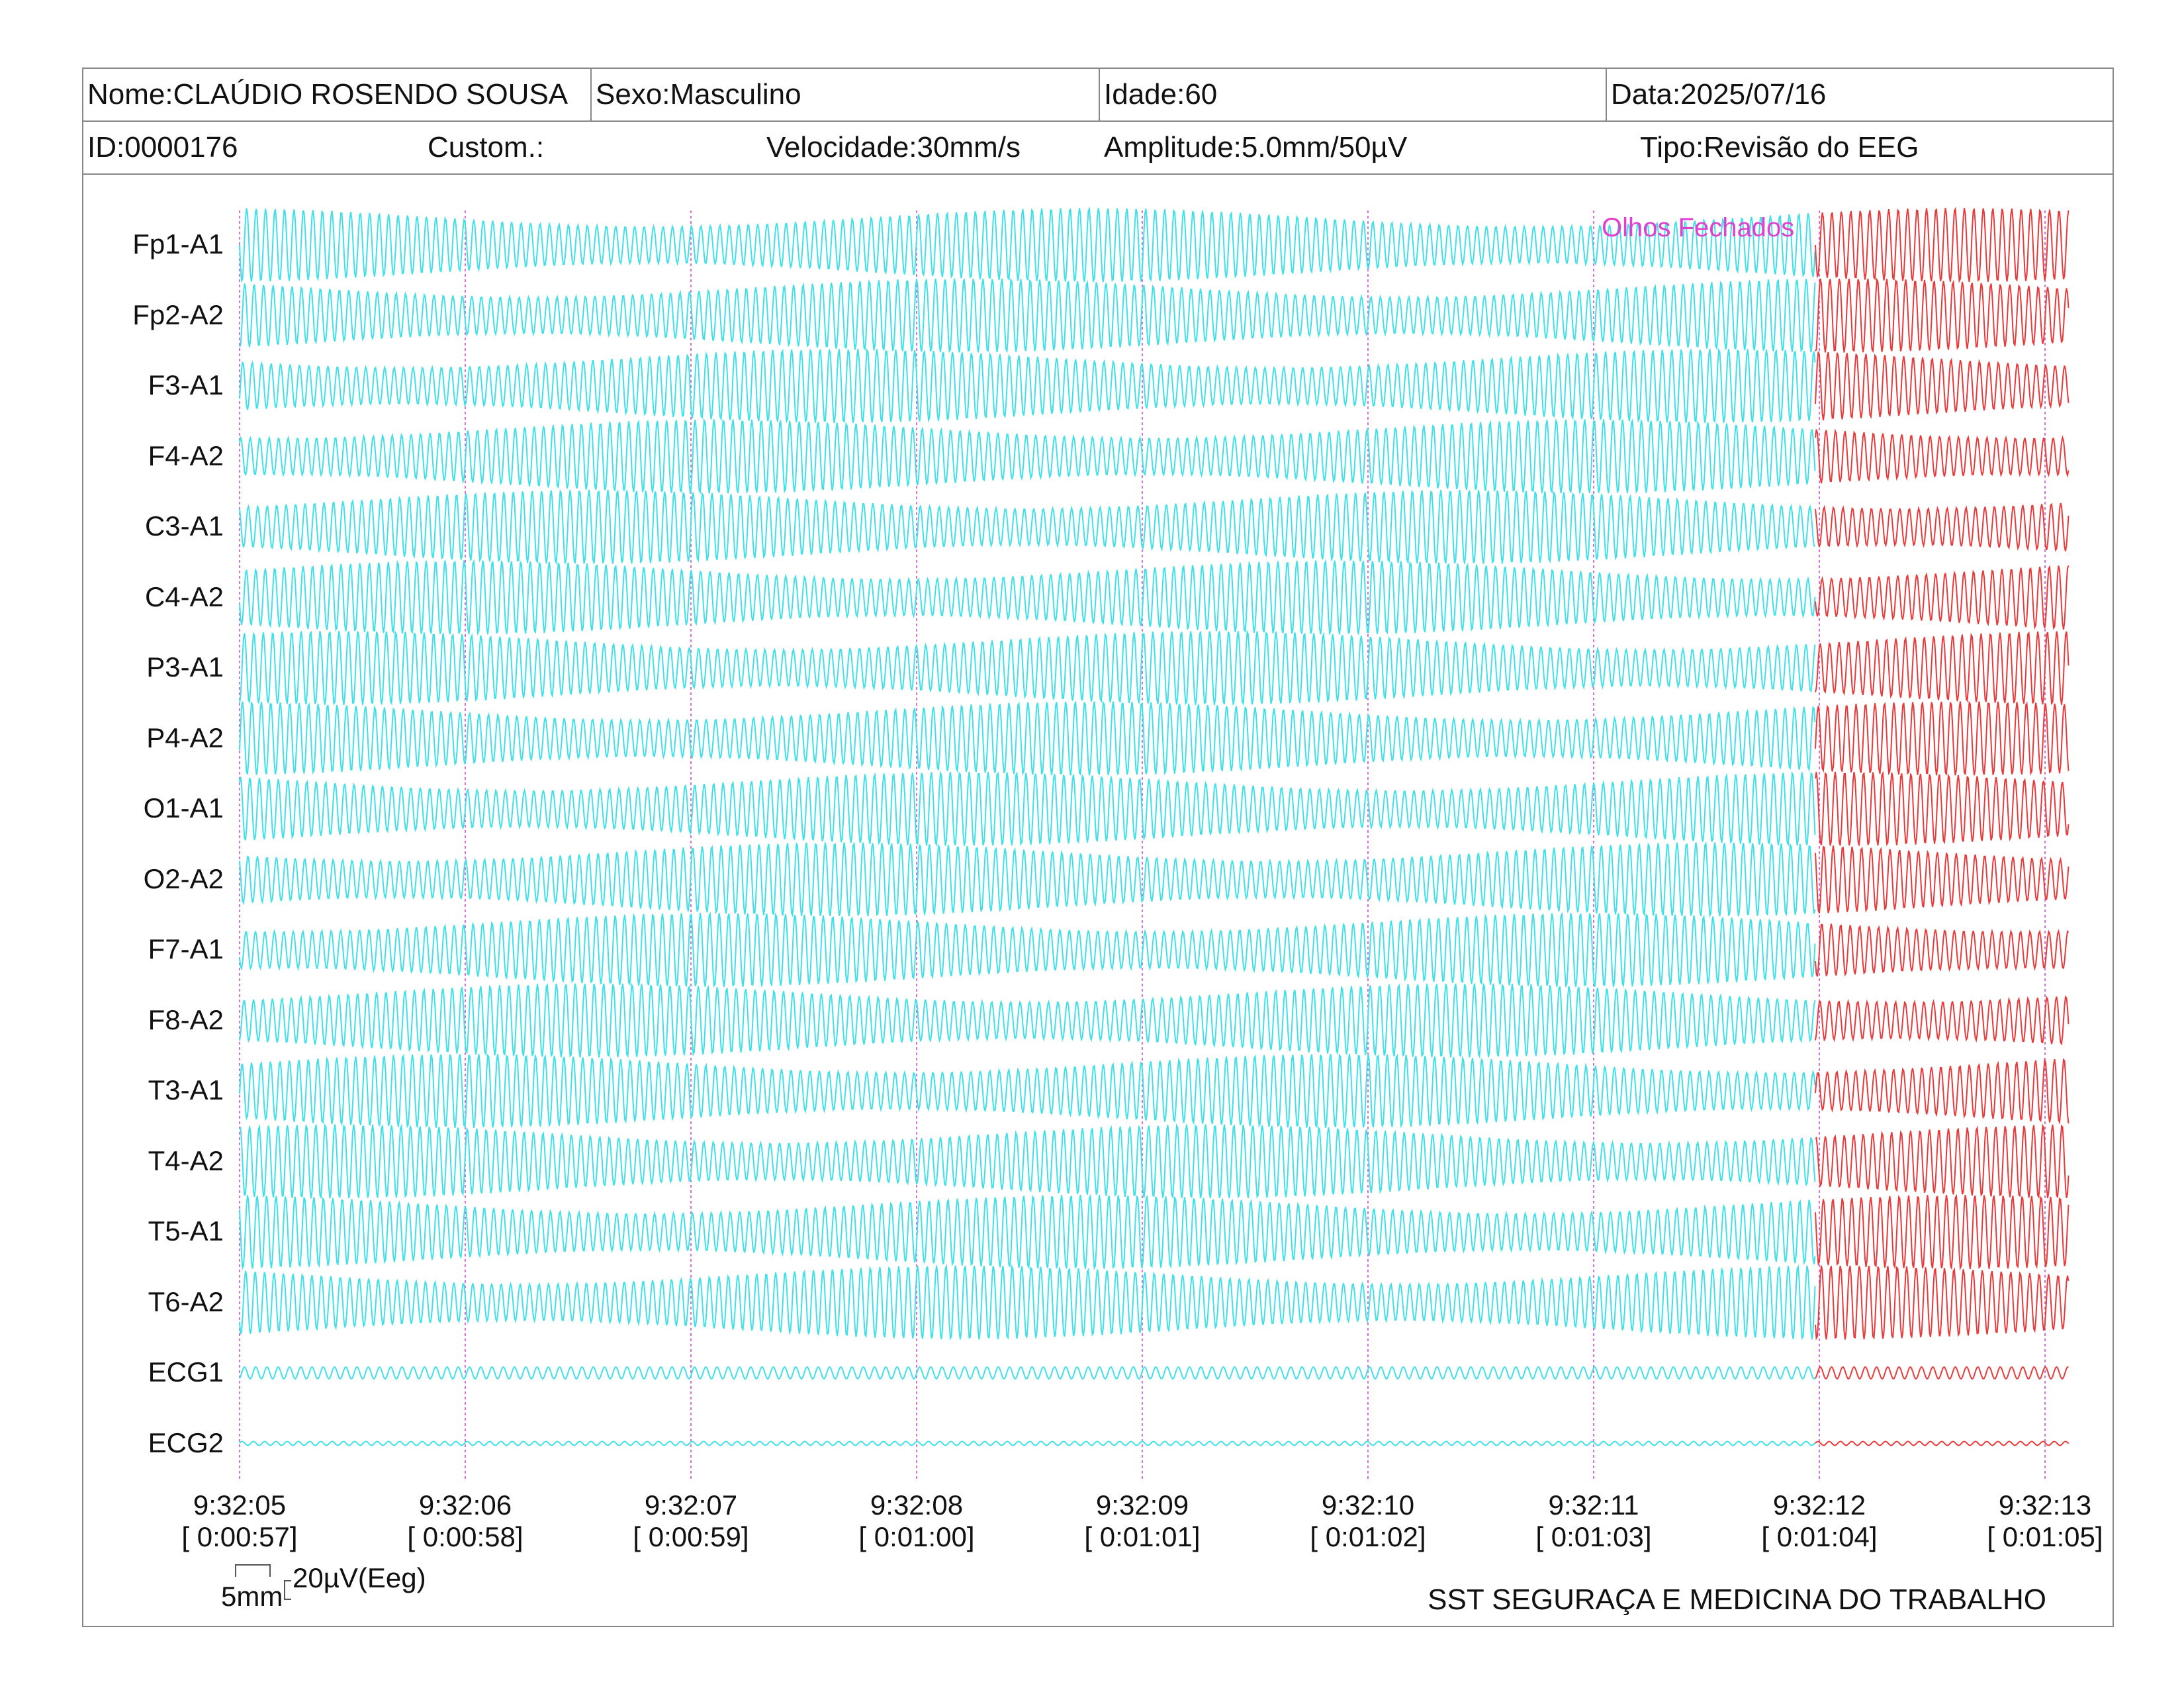 Image resolution: width=2184 pixels, height=1688 pixels. I want to click on channel-label: P3-A1, so click(185, 666).